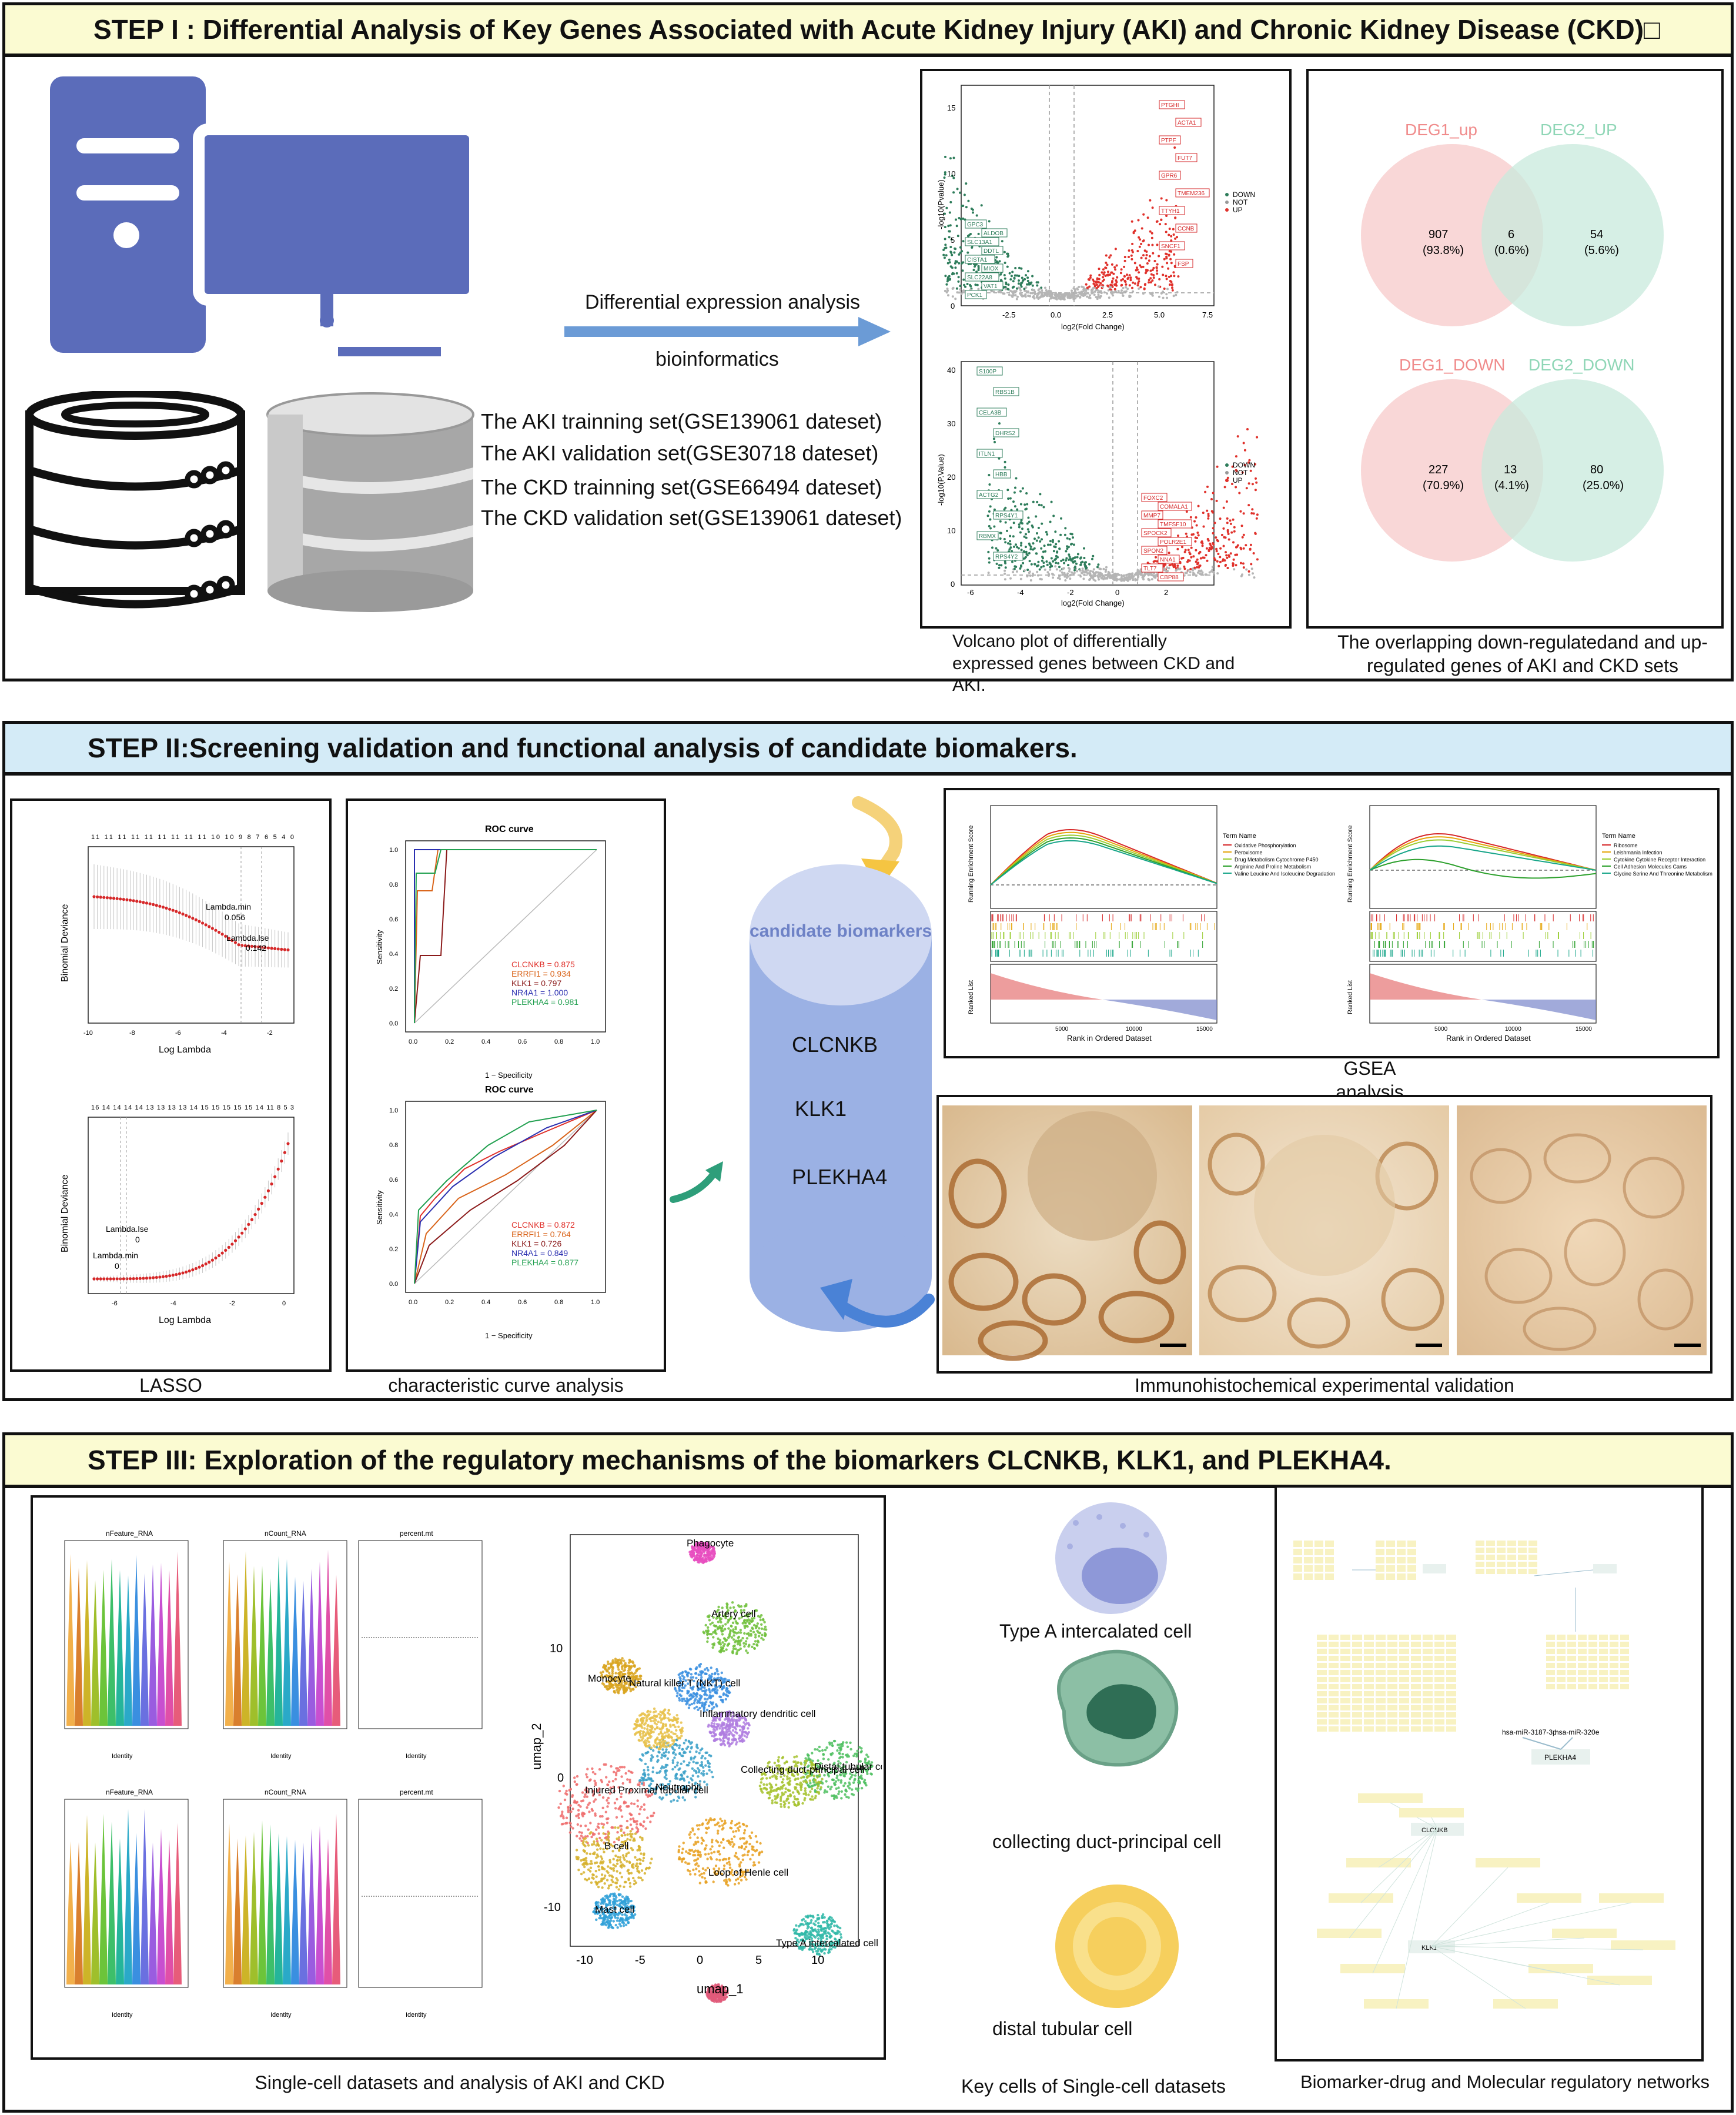 The height and width of the screenshot is (2115, 1736). Describe the element at coordinates (417, 2015) in the screenshot. I see `violin-xlabel-5: Identity` at that location.